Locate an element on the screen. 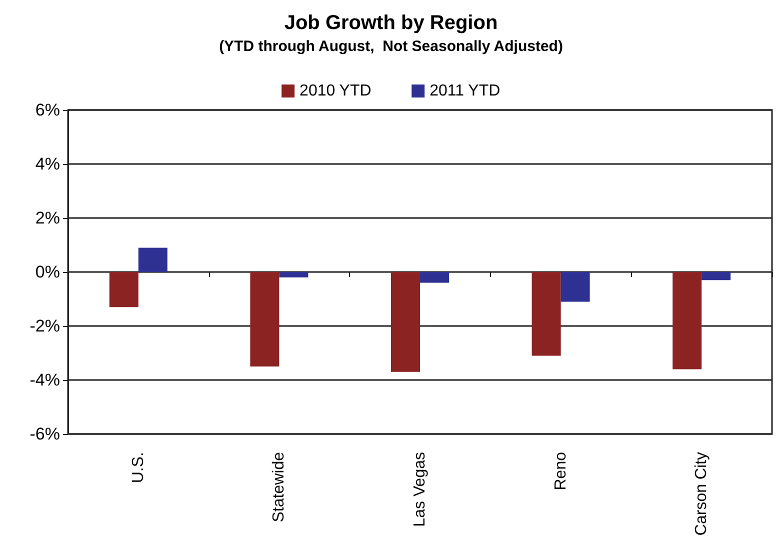 Image resolution: width=782 pixels, height=560 pixels. y-tick-label: 0% is located at coordinates (47, 272).